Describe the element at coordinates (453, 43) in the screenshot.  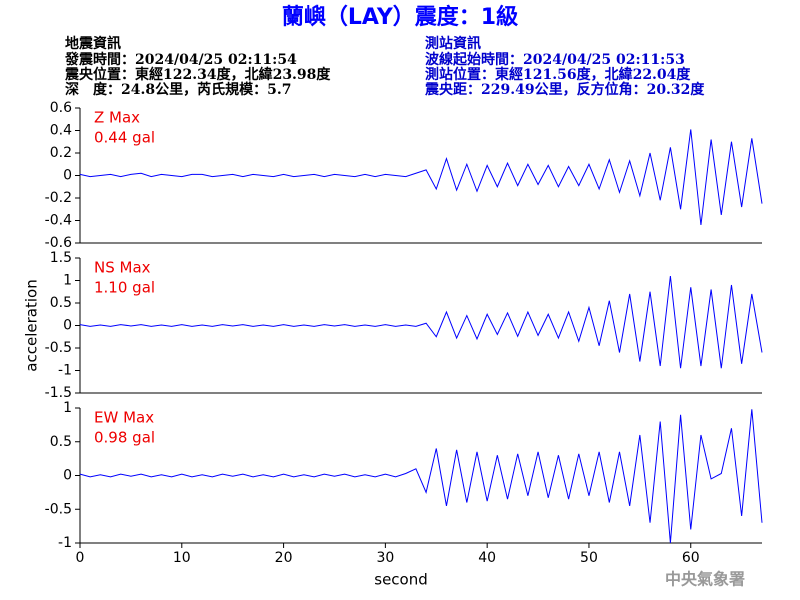
I see `station-info: 測站資訊` at that location.